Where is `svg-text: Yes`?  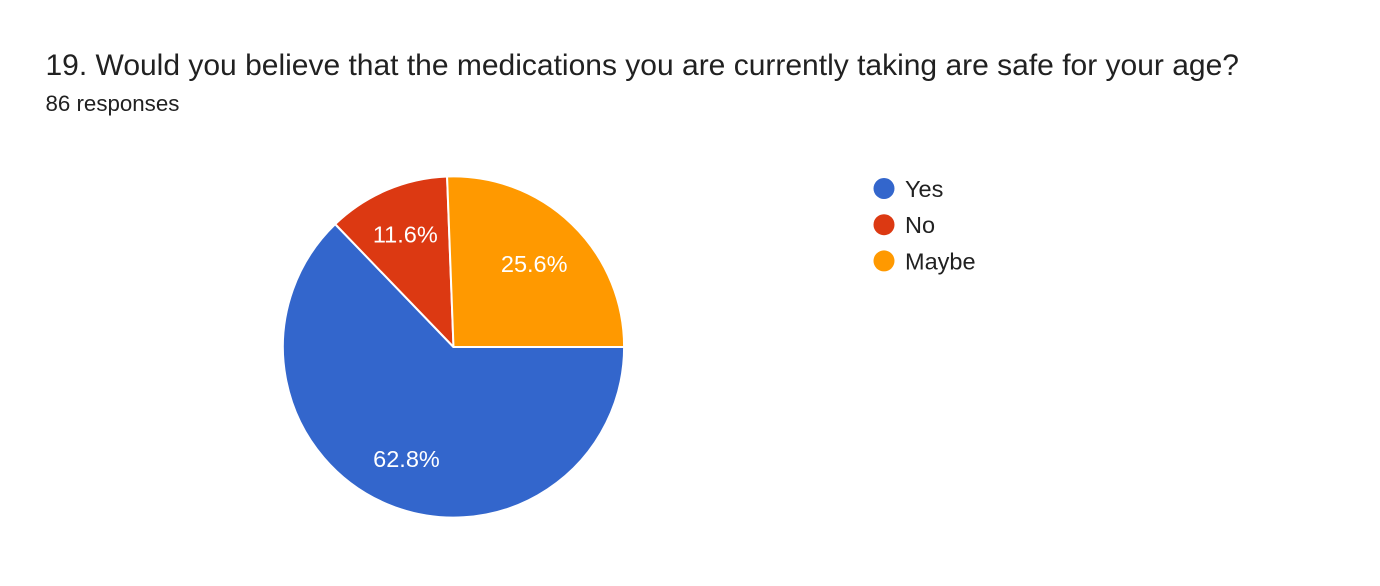
svg-text: Yes is located at coordinates (924, 189).